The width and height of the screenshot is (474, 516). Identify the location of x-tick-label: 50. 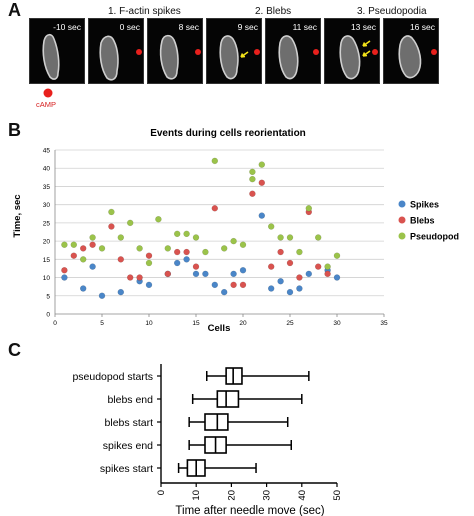
(337, 495).